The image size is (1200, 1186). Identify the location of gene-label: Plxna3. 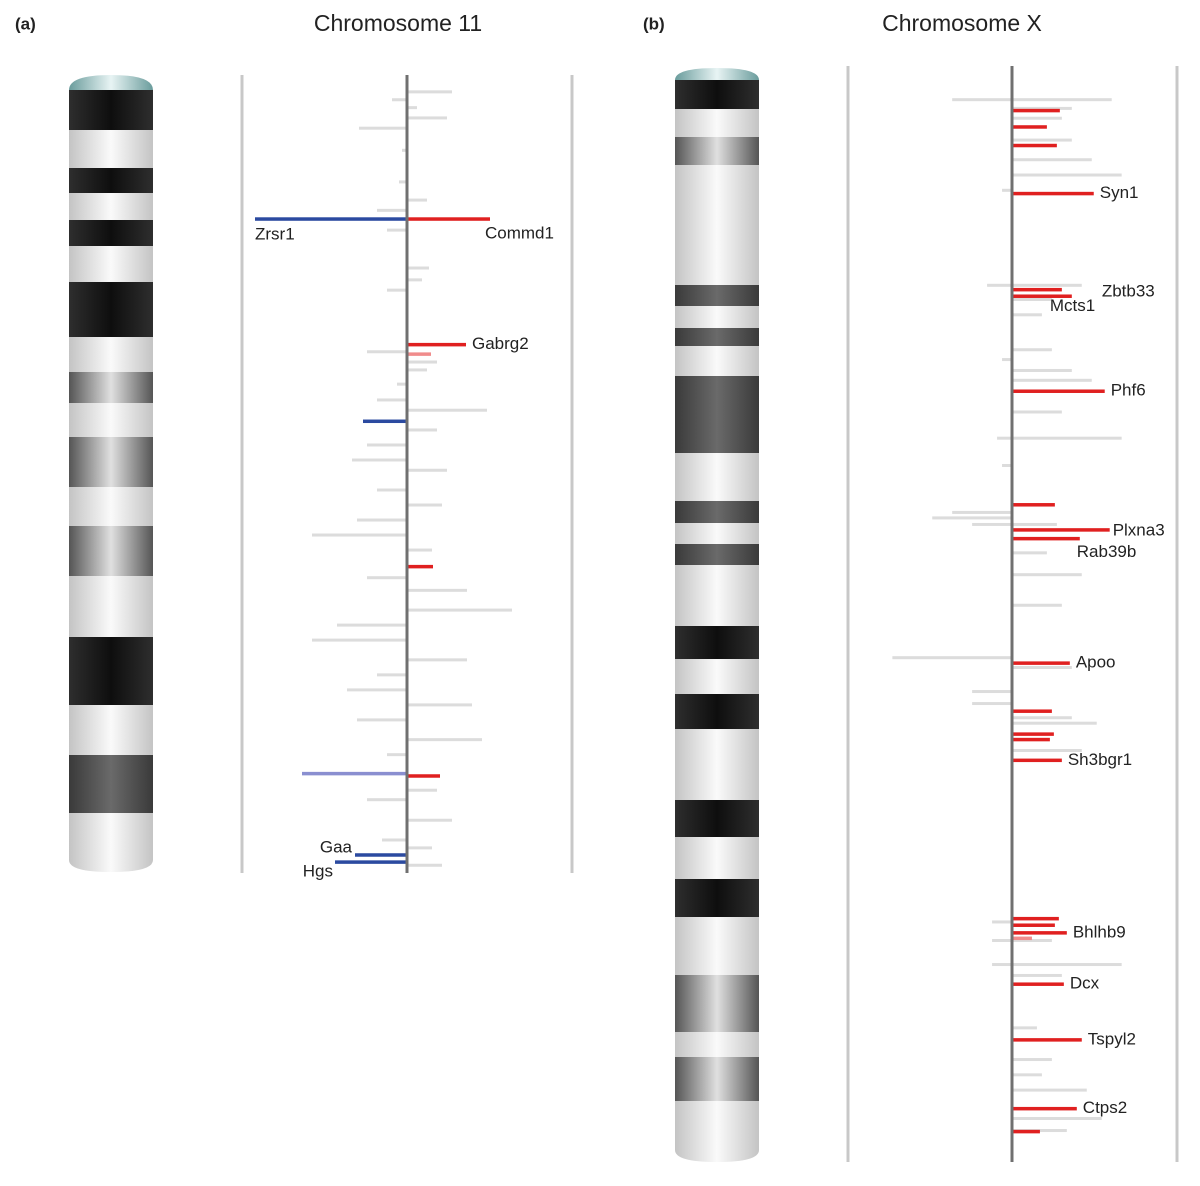
(1139, 529).